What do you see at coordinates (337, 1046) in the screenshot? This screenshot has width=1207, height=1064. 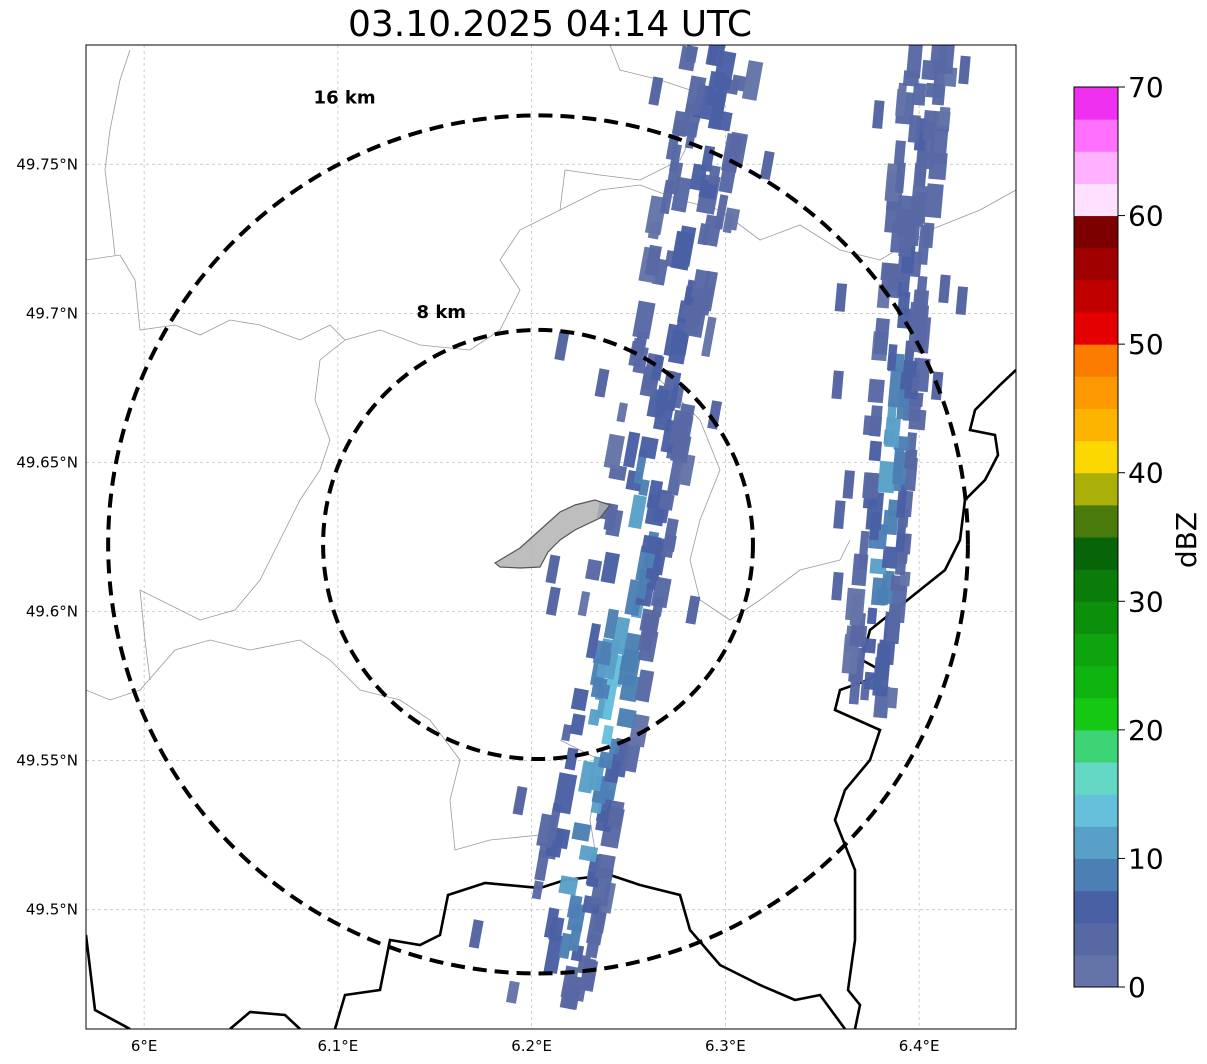 I see `lon-tick-label: 6.1°E` at bounding box center [337, 1046].